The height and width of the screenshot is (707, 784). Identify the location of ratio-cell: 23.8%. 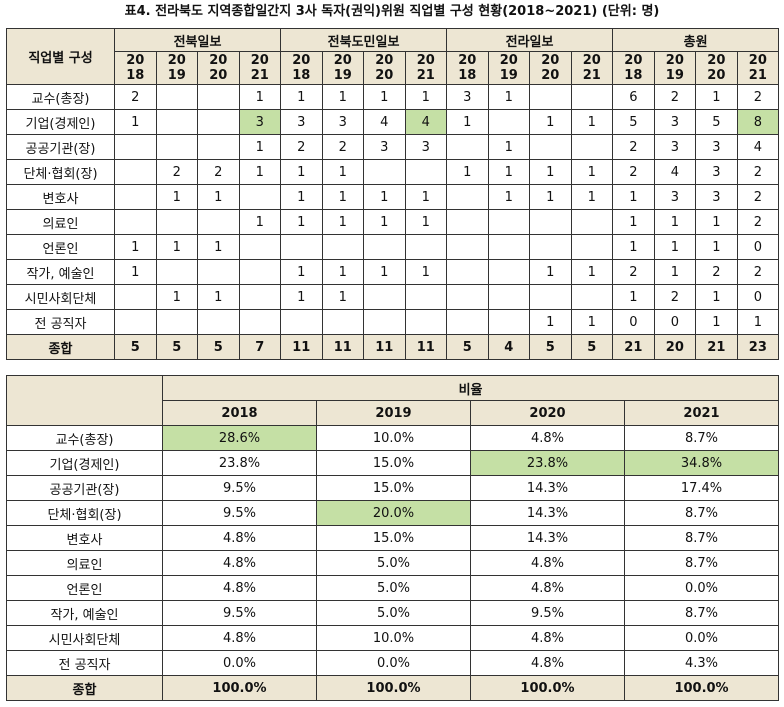
(239, 463).